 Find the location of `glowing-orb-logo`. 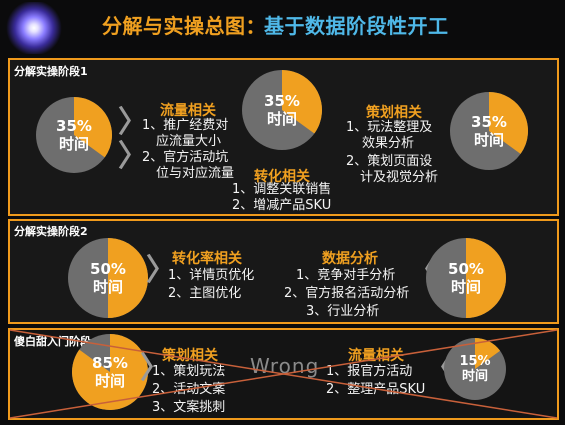

glowing-orb-logo is located at coordinates (34, 28).